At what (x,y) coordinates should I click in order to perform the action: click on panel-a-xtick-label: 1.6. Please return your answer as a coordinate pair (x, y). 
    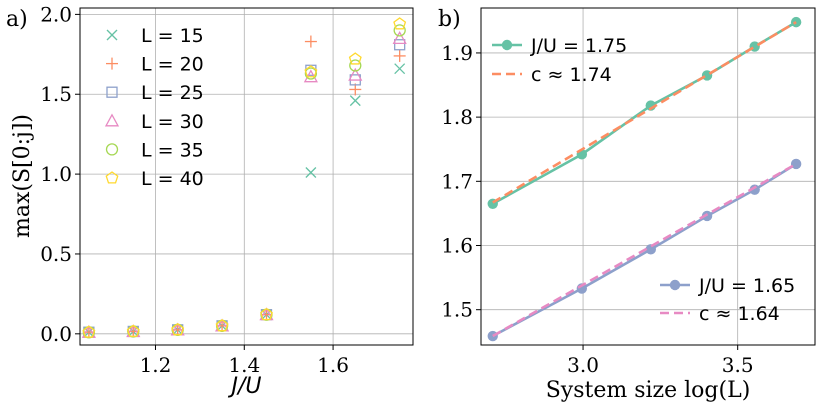
    Looking at the image, I should click on (333, 365).